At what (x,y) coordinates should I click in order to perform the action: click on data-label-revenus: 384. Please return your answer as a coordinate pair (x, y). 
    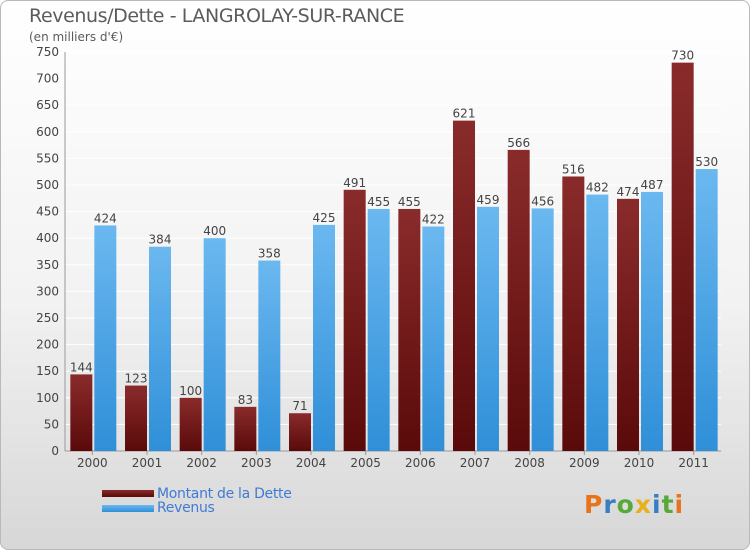
    Looking at the image, I should click on (160, 240).